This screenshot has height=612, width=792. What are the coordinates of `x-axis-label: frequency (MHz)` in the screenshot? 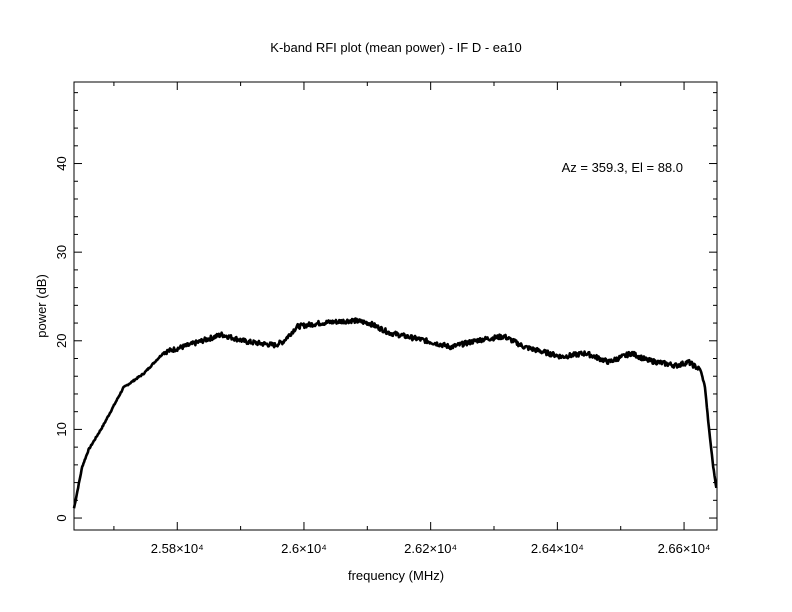 It's located at (396, 575).